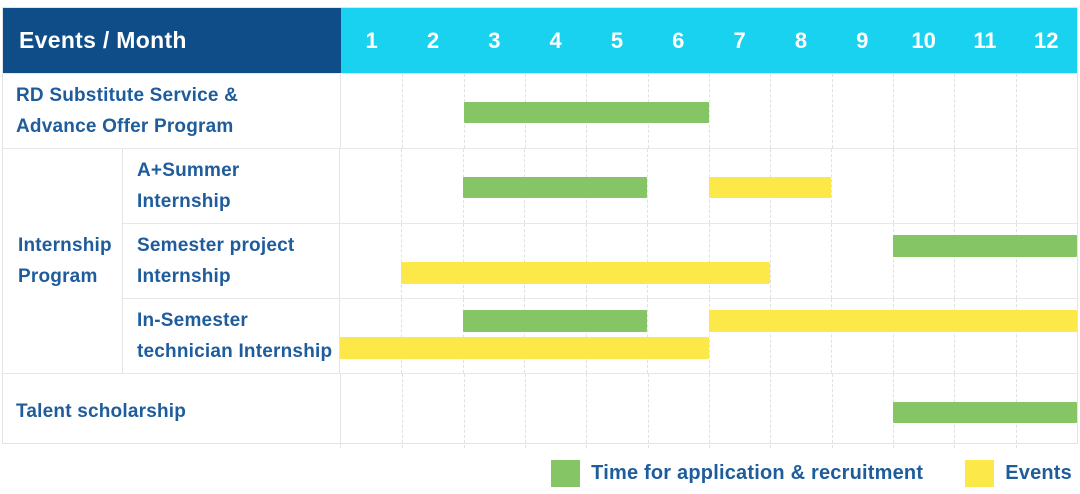 Image resolution: width=1080 pixels, height=494 pixels. Describe the element at coordinates (101, 411) in the screenshot. I see `row-label-line: Talent scholarship` at that location.